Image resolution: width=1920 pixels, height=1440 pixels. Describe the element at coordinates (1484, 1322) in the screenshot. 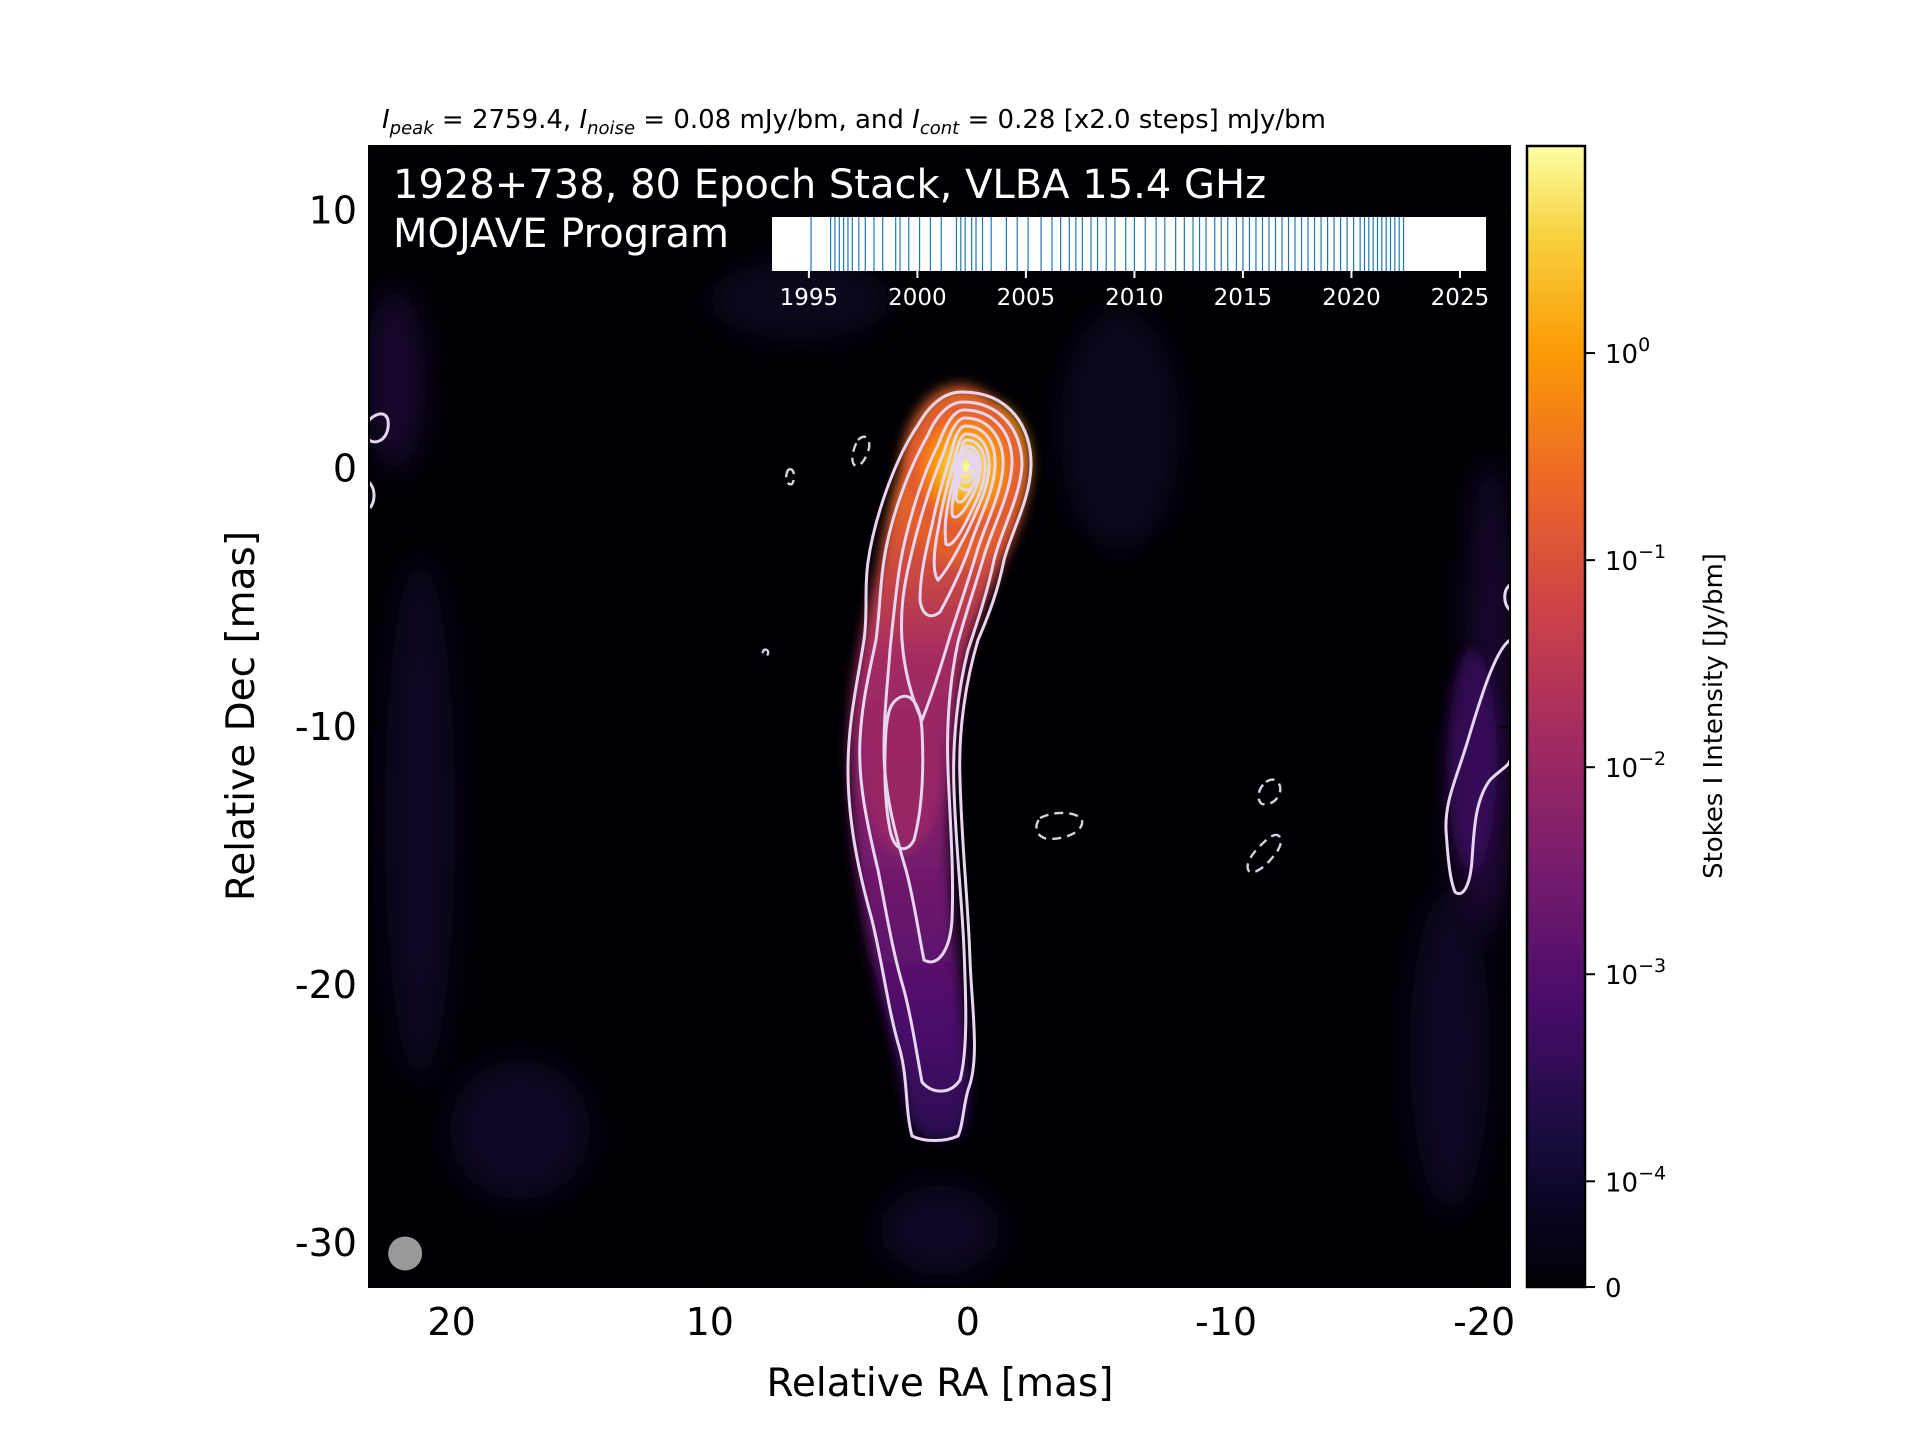

I see `x-tick-label: -20` at that location.